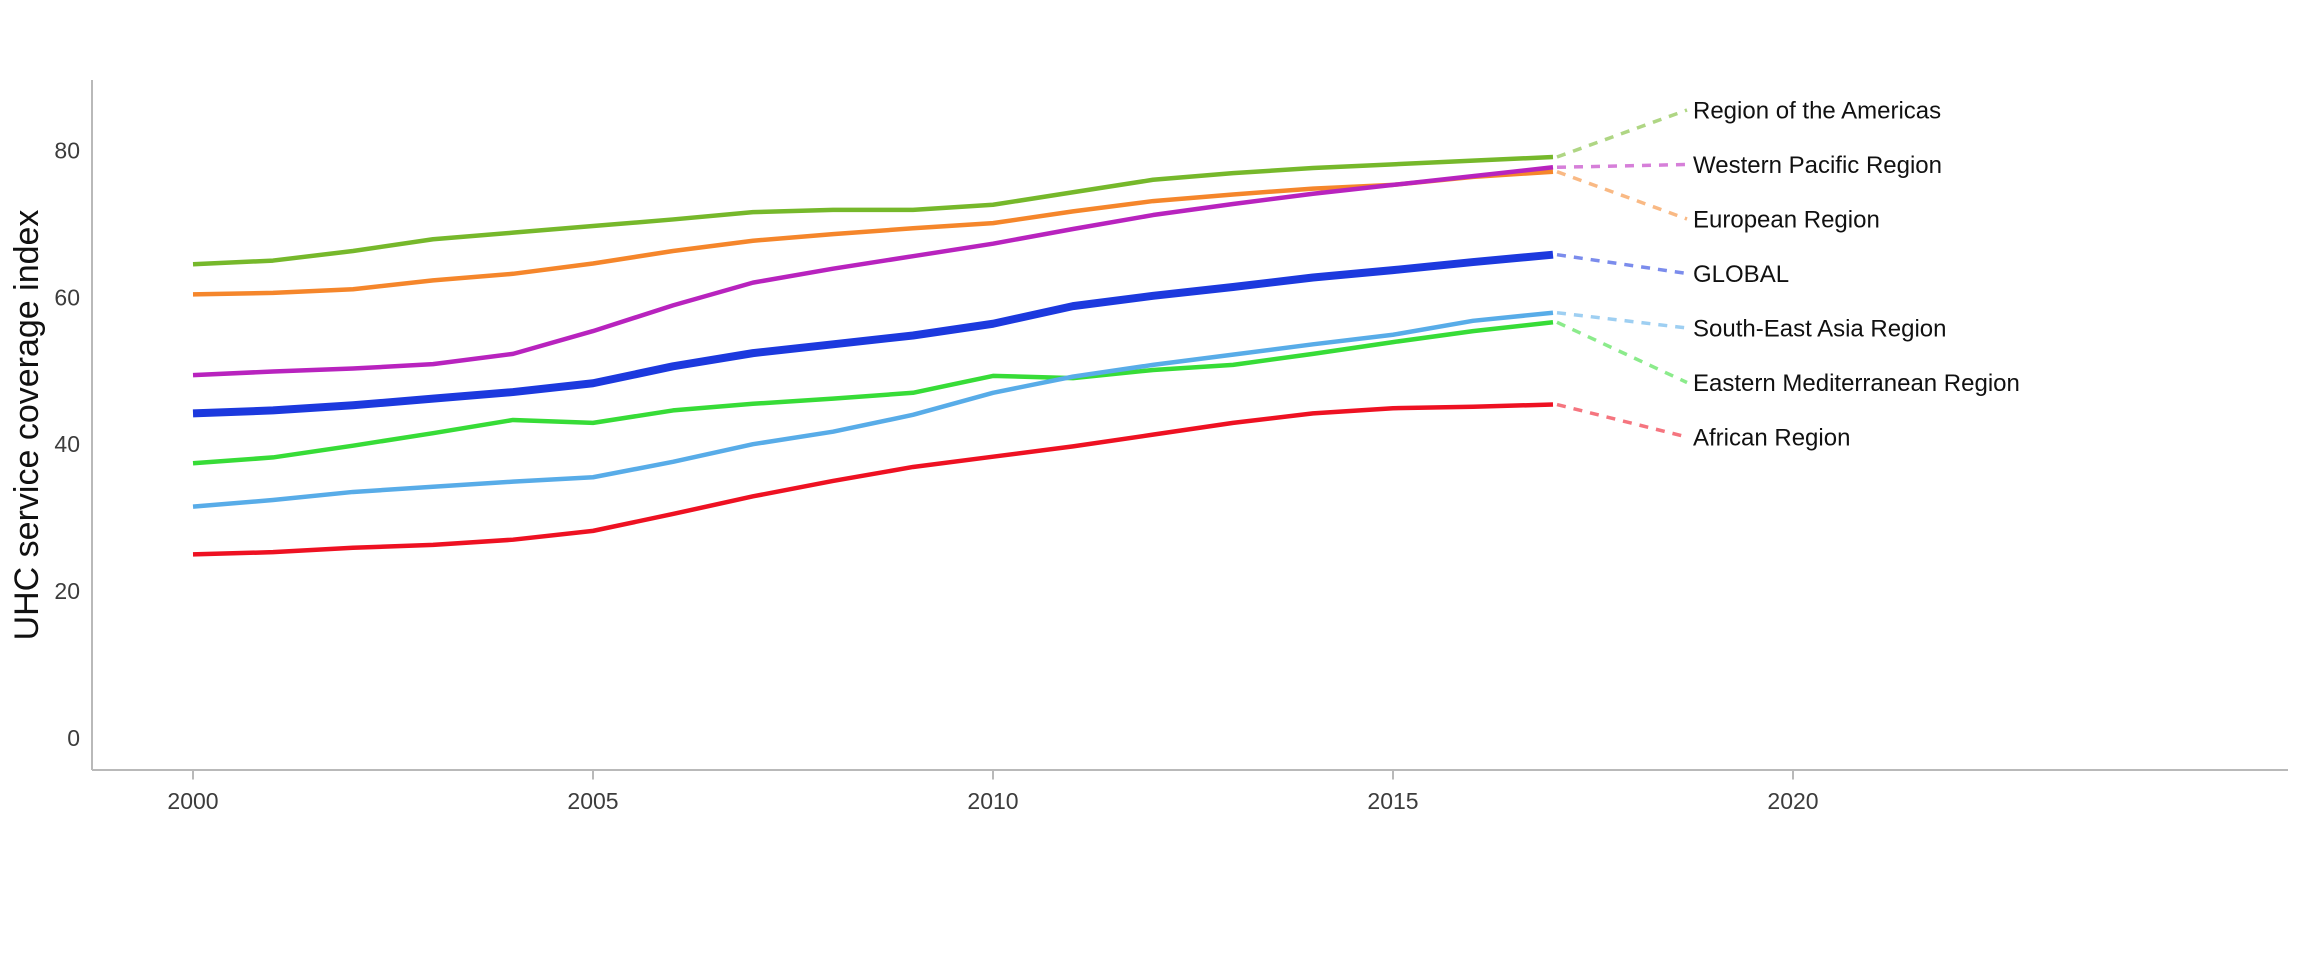  What do you see at coordinates (873, 210) in the screenshot?
I see `line-region-of-the-americas` at bounding box center [873, 210].